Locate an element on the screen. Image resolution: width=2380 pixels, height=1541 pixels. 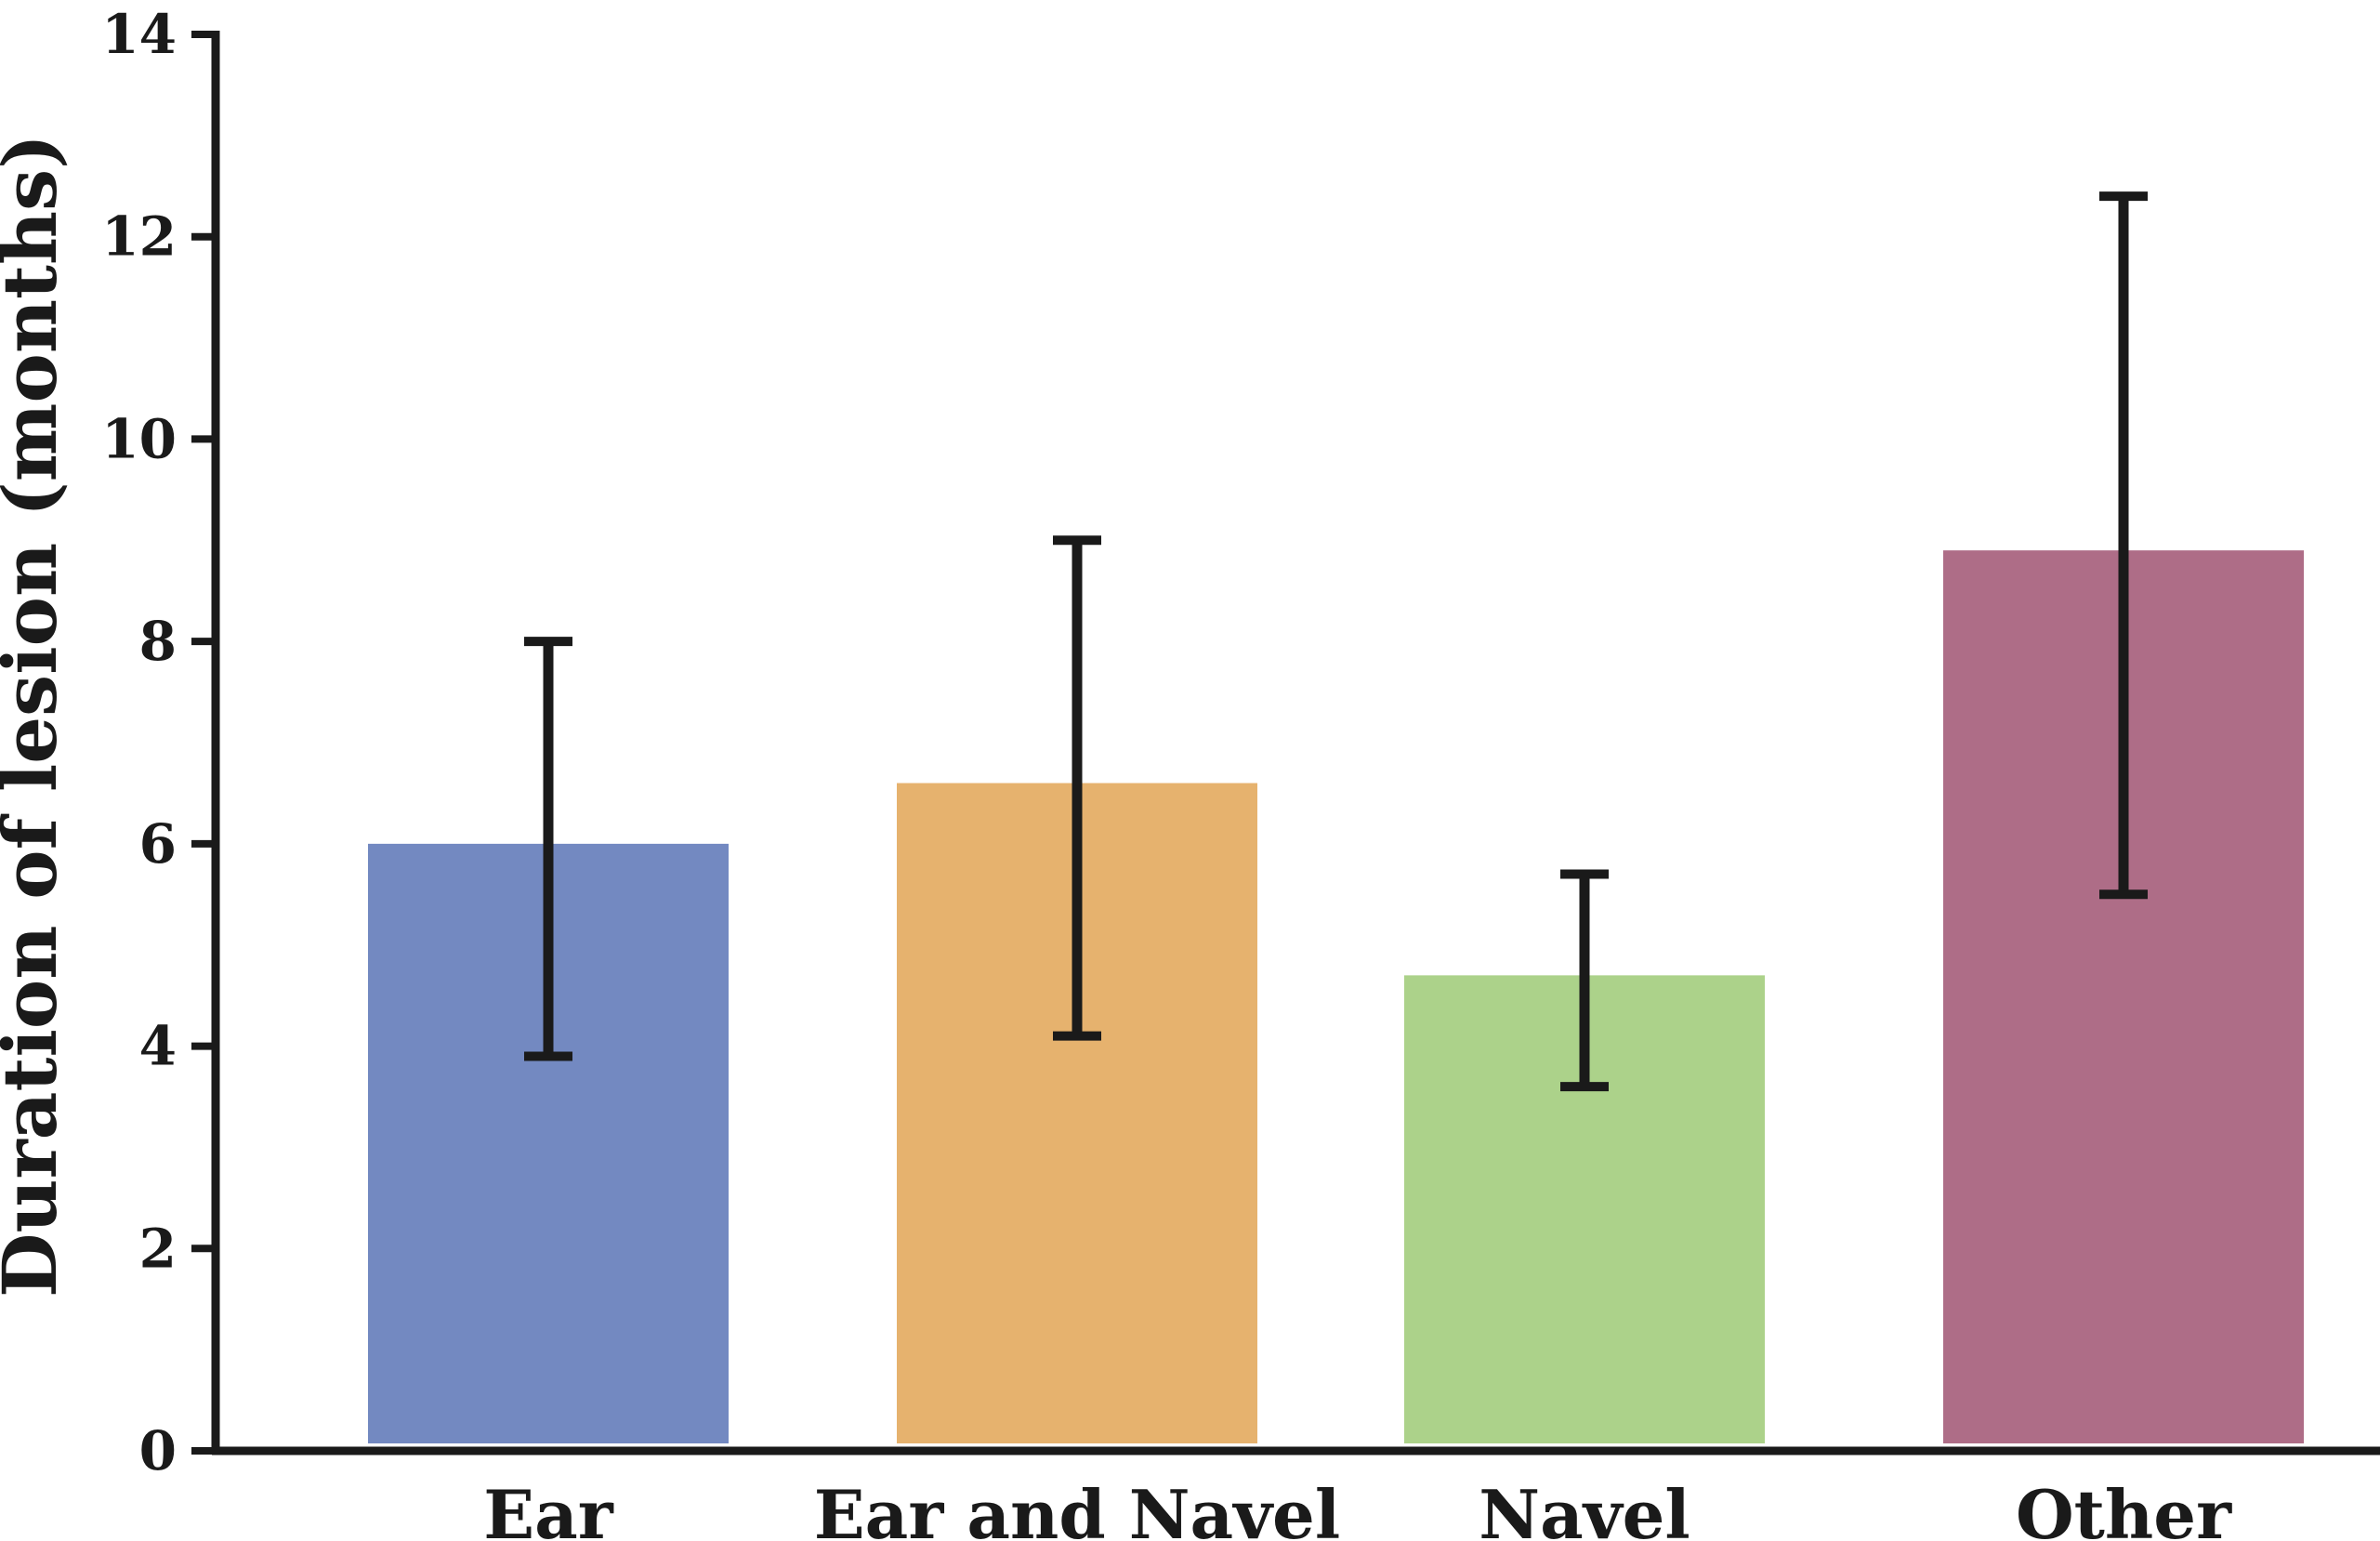
x-category-label: Other is located at coordinates (2124, 1508).